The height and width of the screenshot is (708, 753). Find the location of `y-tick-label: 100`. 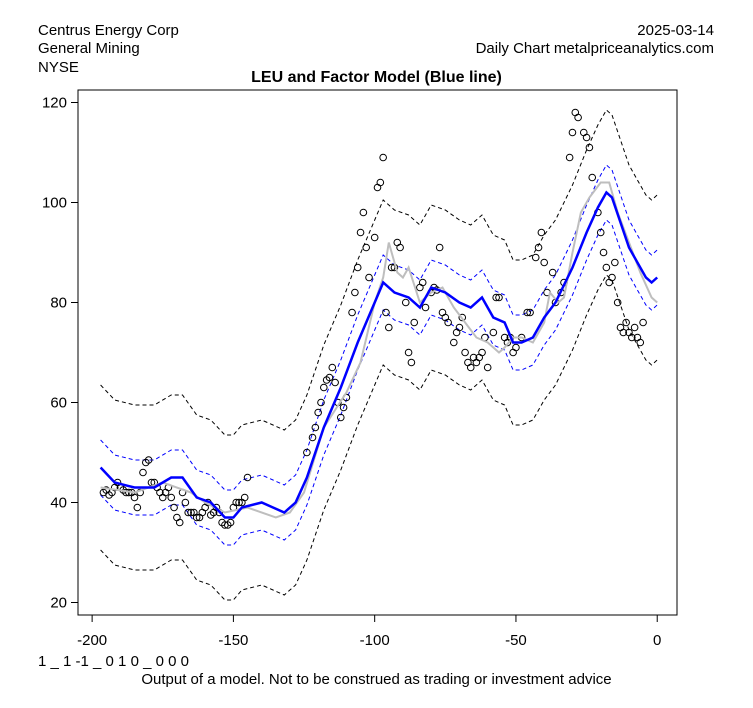

y-tick-label: 100 is located at coordinates (54, 203).